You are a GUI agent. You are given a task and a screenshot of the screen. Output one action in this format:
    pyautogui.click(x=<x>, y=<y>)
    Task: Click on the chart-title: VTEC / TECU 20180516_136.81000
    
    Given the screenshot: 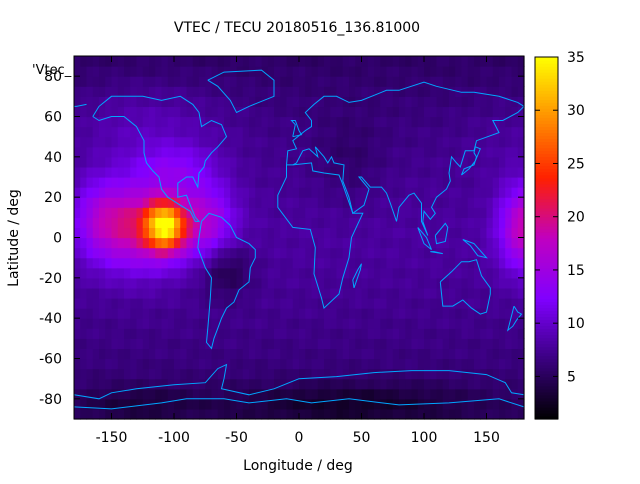 What is the action you would take?
    pyautogui.click(x=297, y=28)
    